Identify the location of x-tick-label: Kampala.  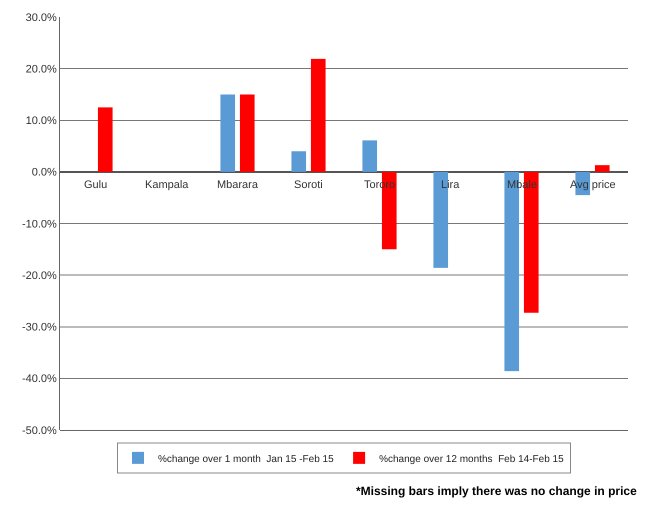
(167, 185).